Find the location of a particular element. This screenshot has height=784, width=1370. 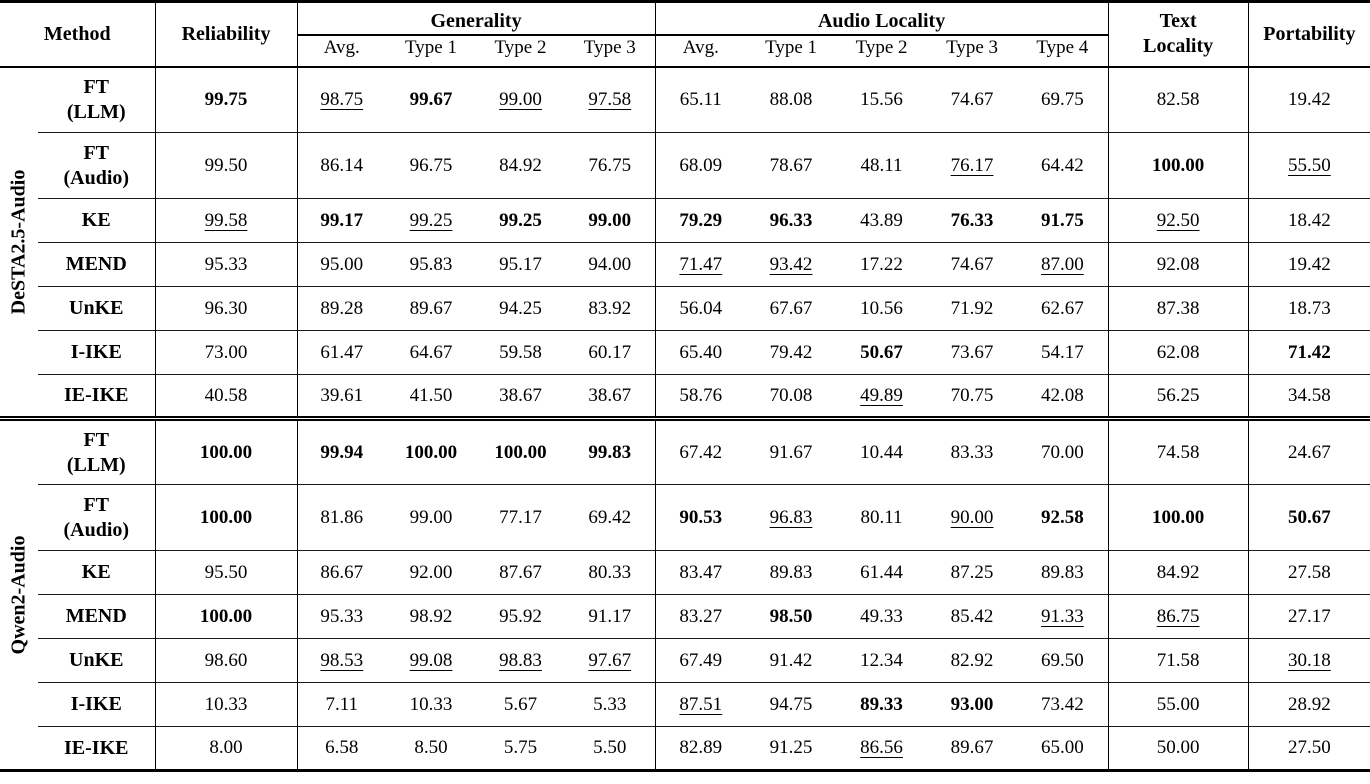

best-value: 90.53 is located at coordinates (701, 517).